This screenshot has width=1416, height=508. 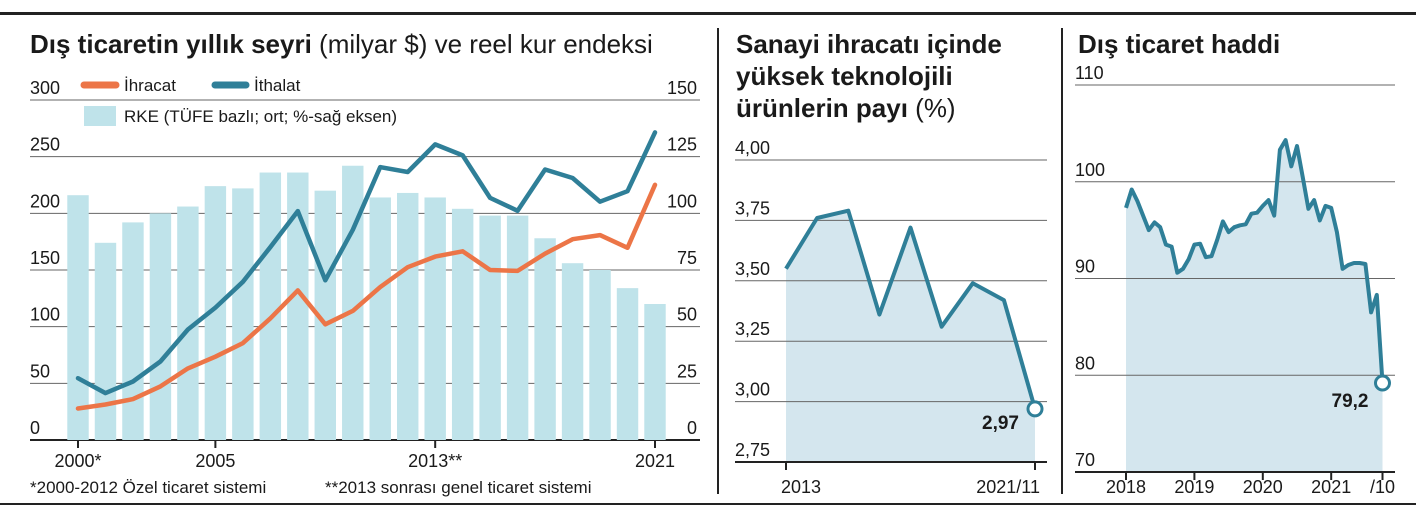 I want to click on legend-import-label: İthalat, so click(x=277, y=85).